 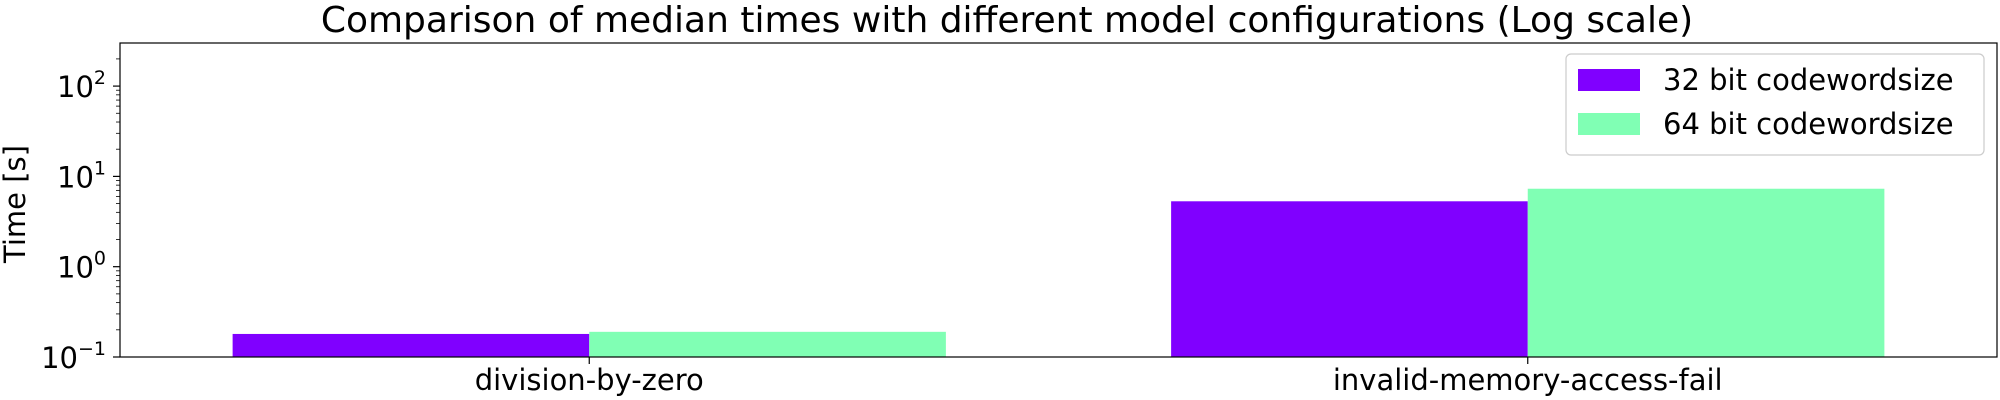 What do you see at coordinates (1808, 124) in the screenshot?
I see `legend-label-2: 64 bit codewordsize` at bounding box center [1808, 124].